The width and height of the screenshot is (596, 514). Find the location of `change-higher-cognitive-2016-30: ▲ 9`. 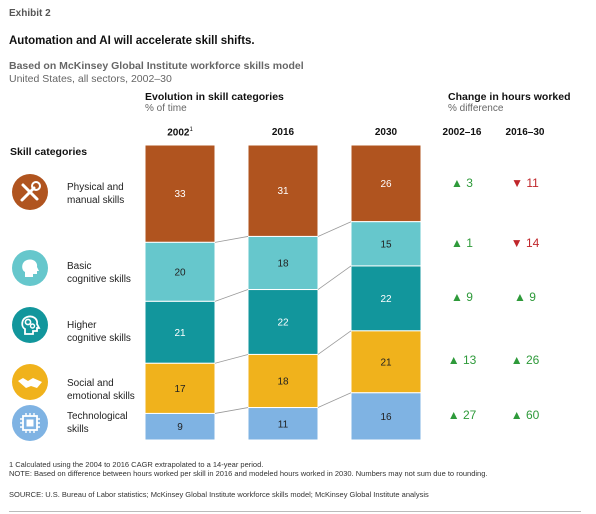

change-higher-cognitive-2016-30: ▲ 9 is located at coordinates (525, 297).